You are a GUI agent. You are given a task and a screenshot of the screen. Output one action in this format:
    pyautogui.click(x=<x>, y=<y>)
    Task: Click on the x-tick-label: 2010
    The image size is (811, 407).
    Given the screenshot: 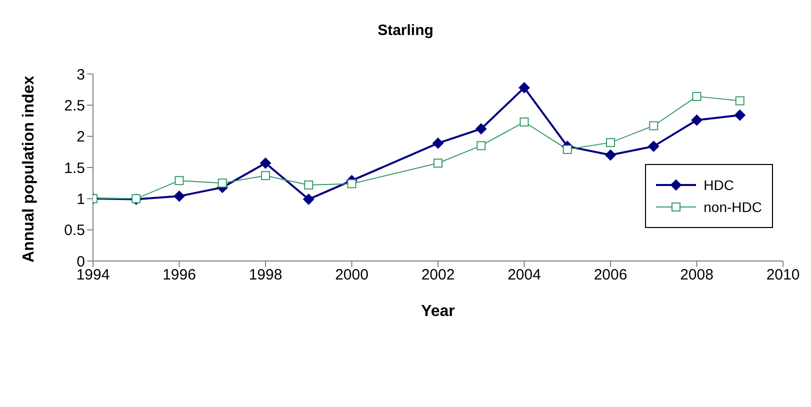 What is the action you would take?
    pyautogui.click(x=783, y=275)
    